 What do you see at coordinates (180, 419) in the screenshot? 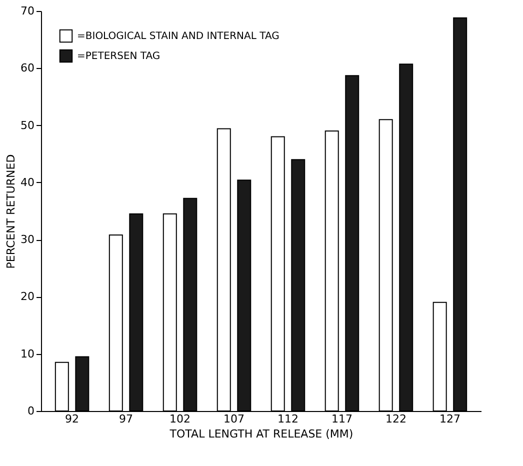
I see `x-tick-label: 102` at bounding box center [180, 419].